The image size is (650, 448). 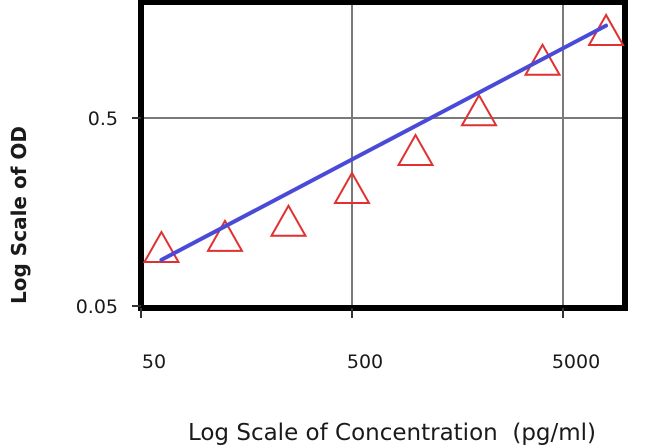 I want to click on x-tick-label: 500, so click(x=365, y=362).